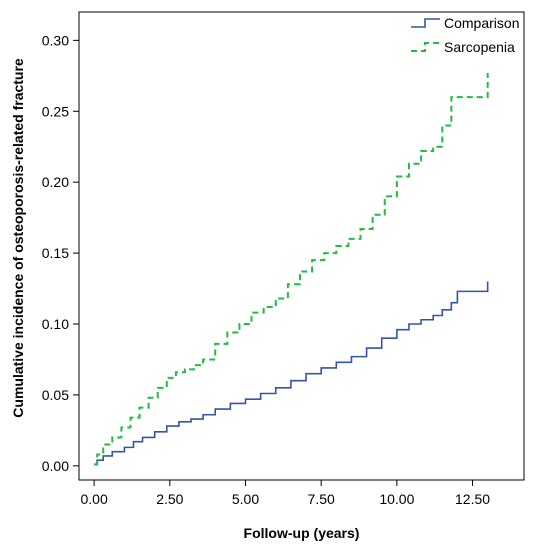 This screenshot has height=550, width=547. What do you see at coordinates (55, 40) in the screenshot?
I see `y-tick-label: 0.30` at bounding box center [55, 40].